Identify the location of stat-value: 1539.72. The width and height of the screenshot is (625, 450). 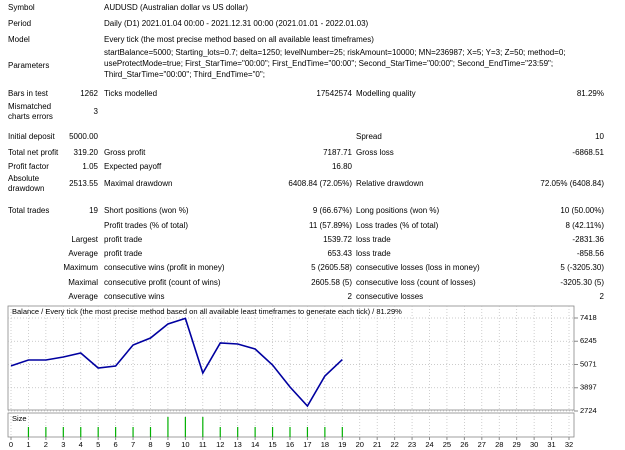
(337, 239).